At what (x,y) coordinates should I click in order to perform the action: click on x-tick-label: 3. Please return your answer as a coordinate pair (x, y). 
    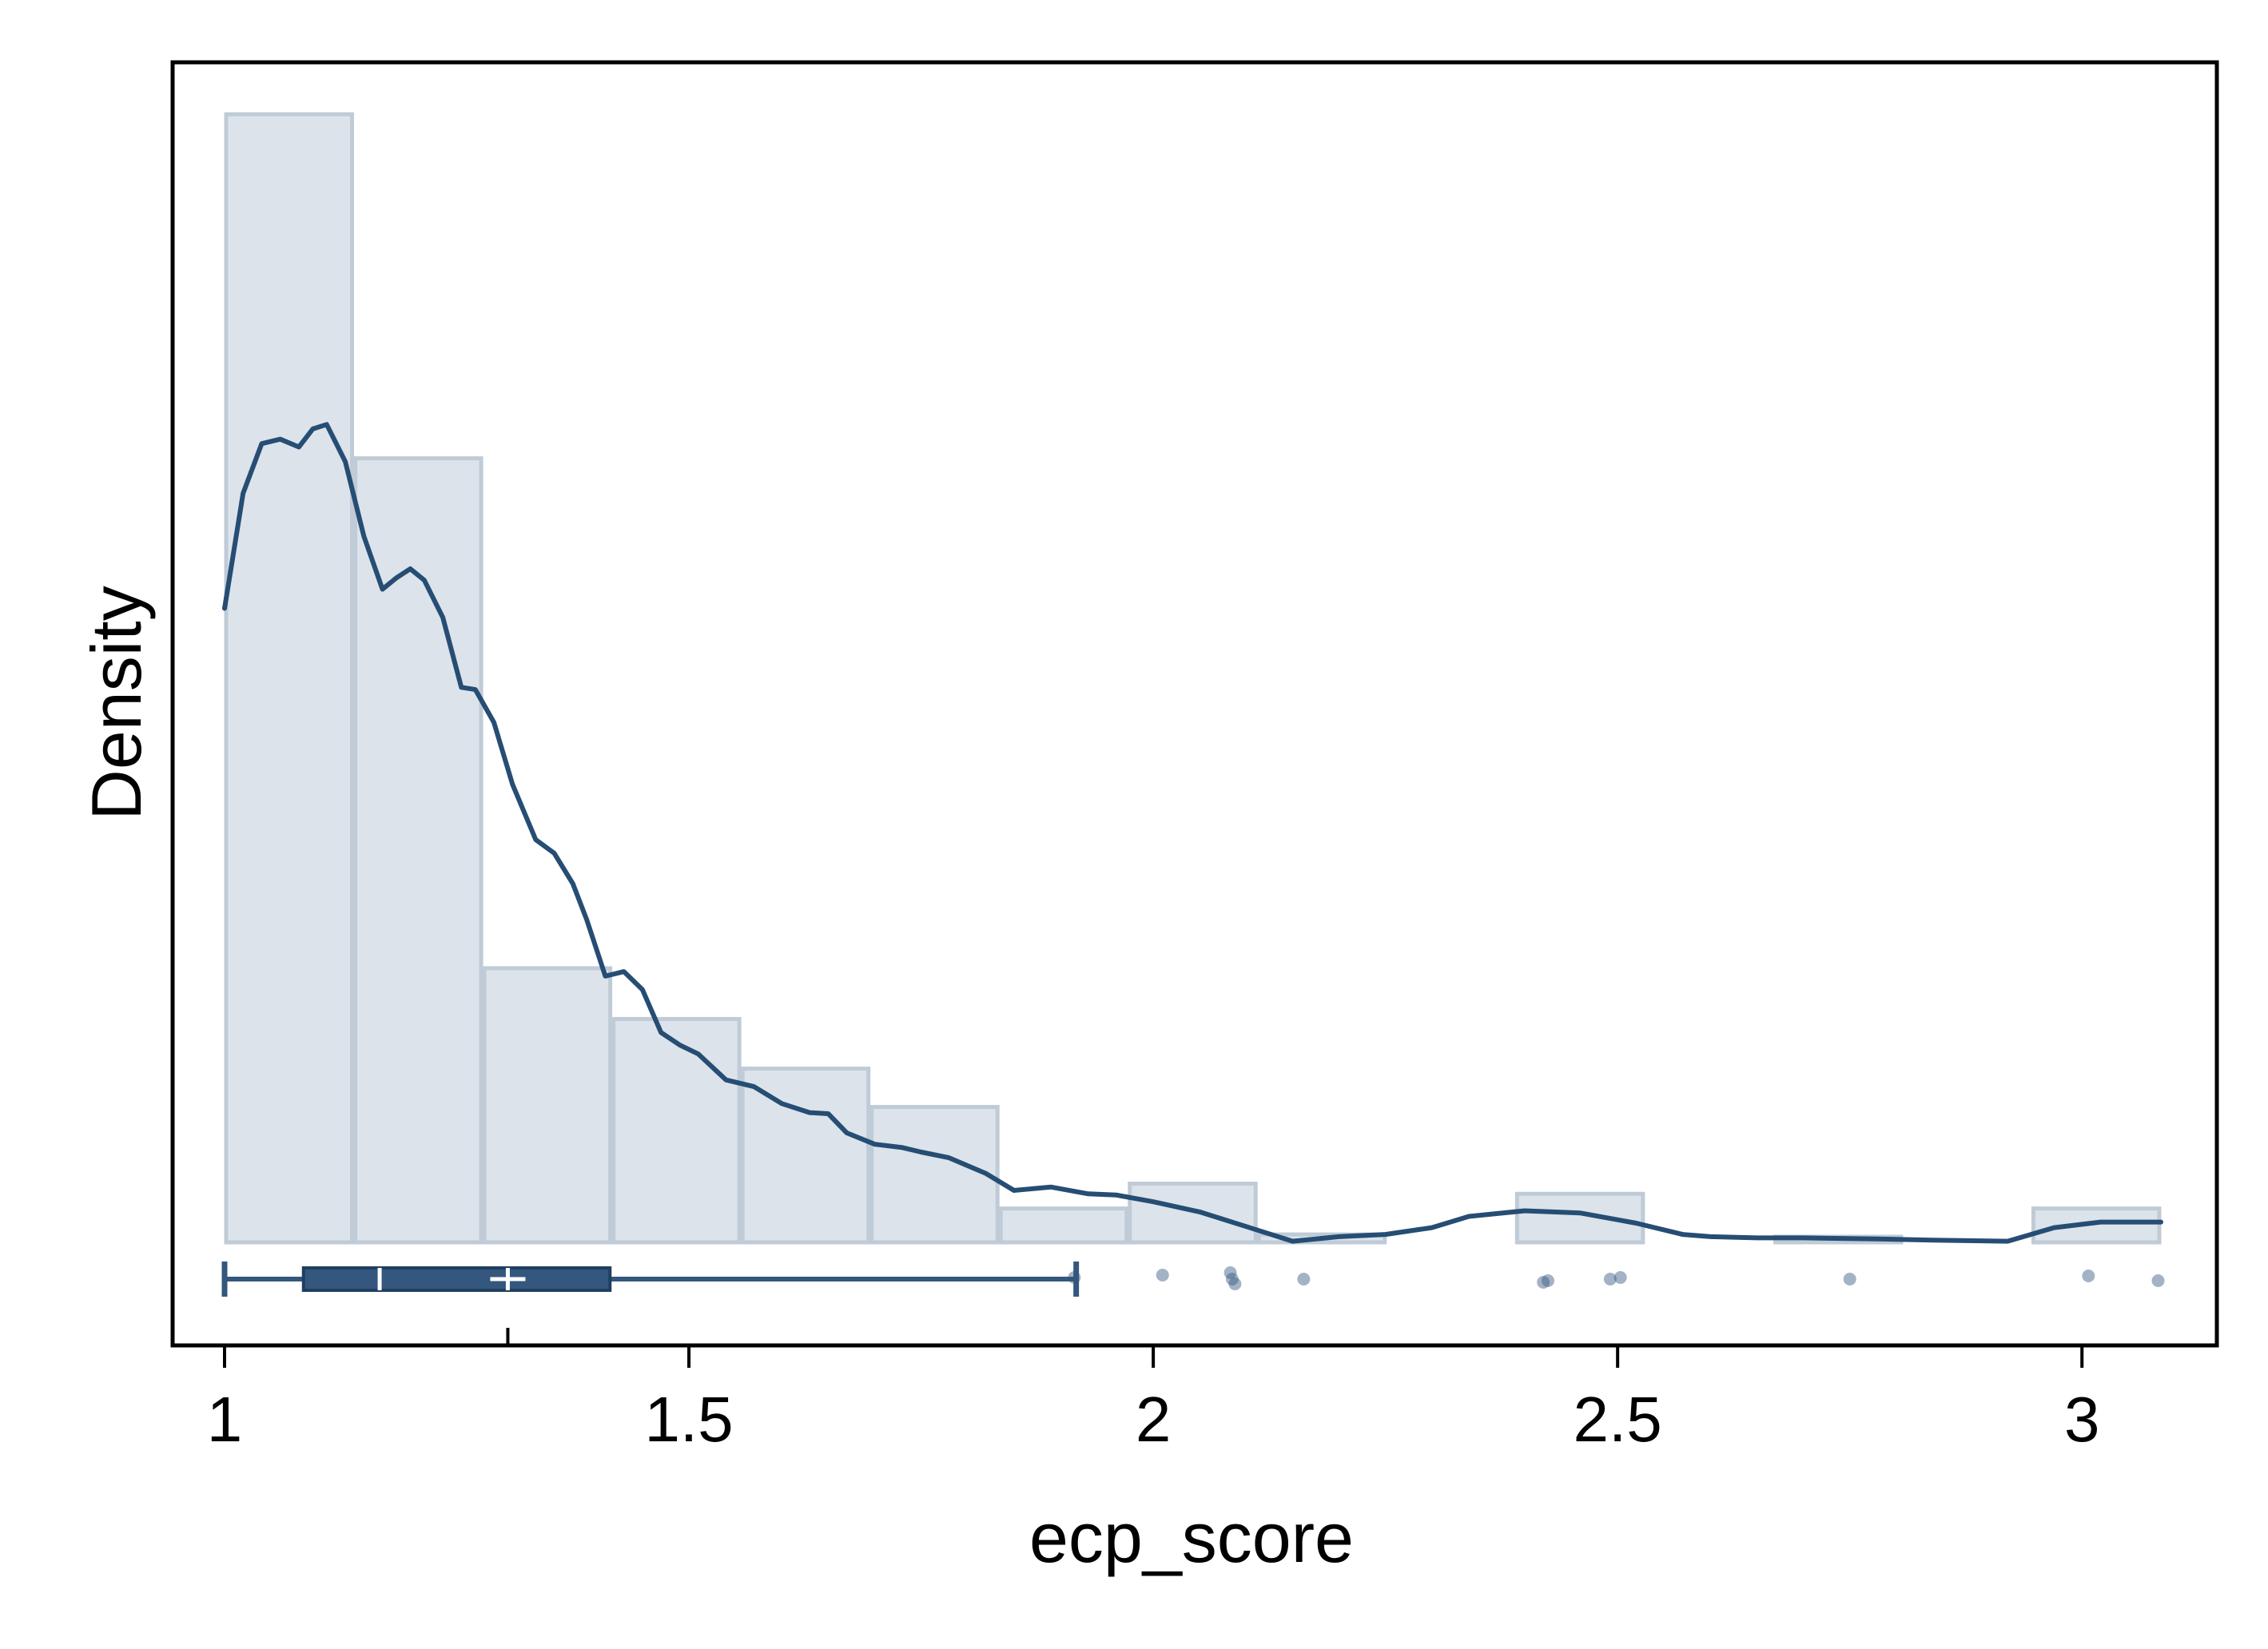
    Looking at the image, I should click on (2082, 1419).